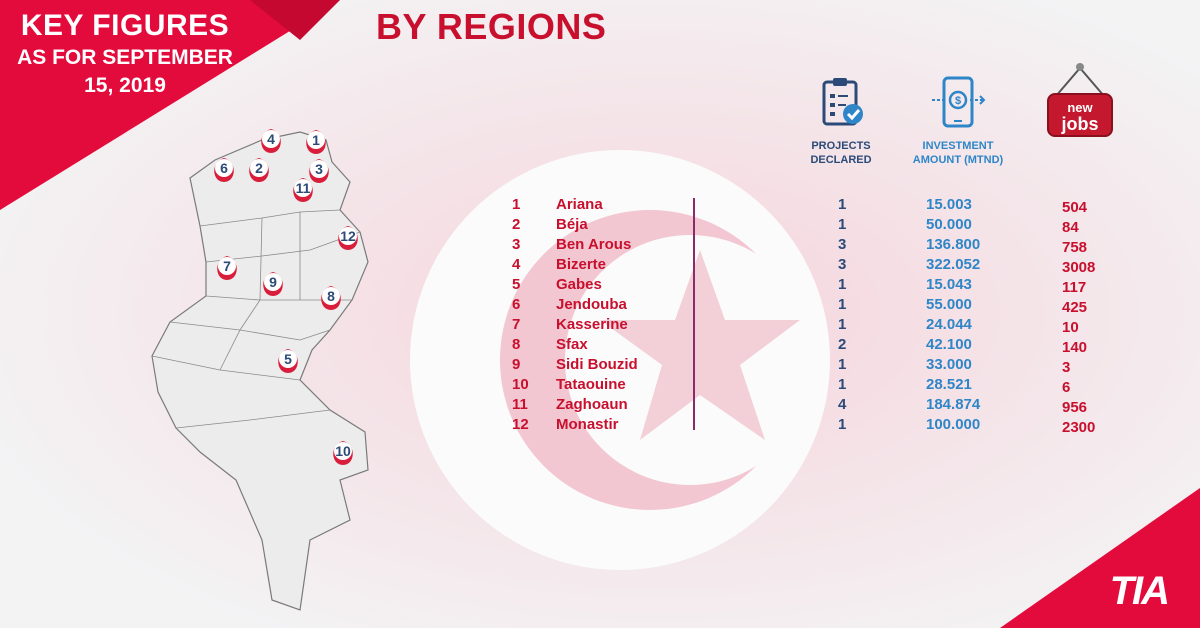 The width and height of the screenshot is (1200, 628). I want to click on map-pin: 3, so click(319, 171).